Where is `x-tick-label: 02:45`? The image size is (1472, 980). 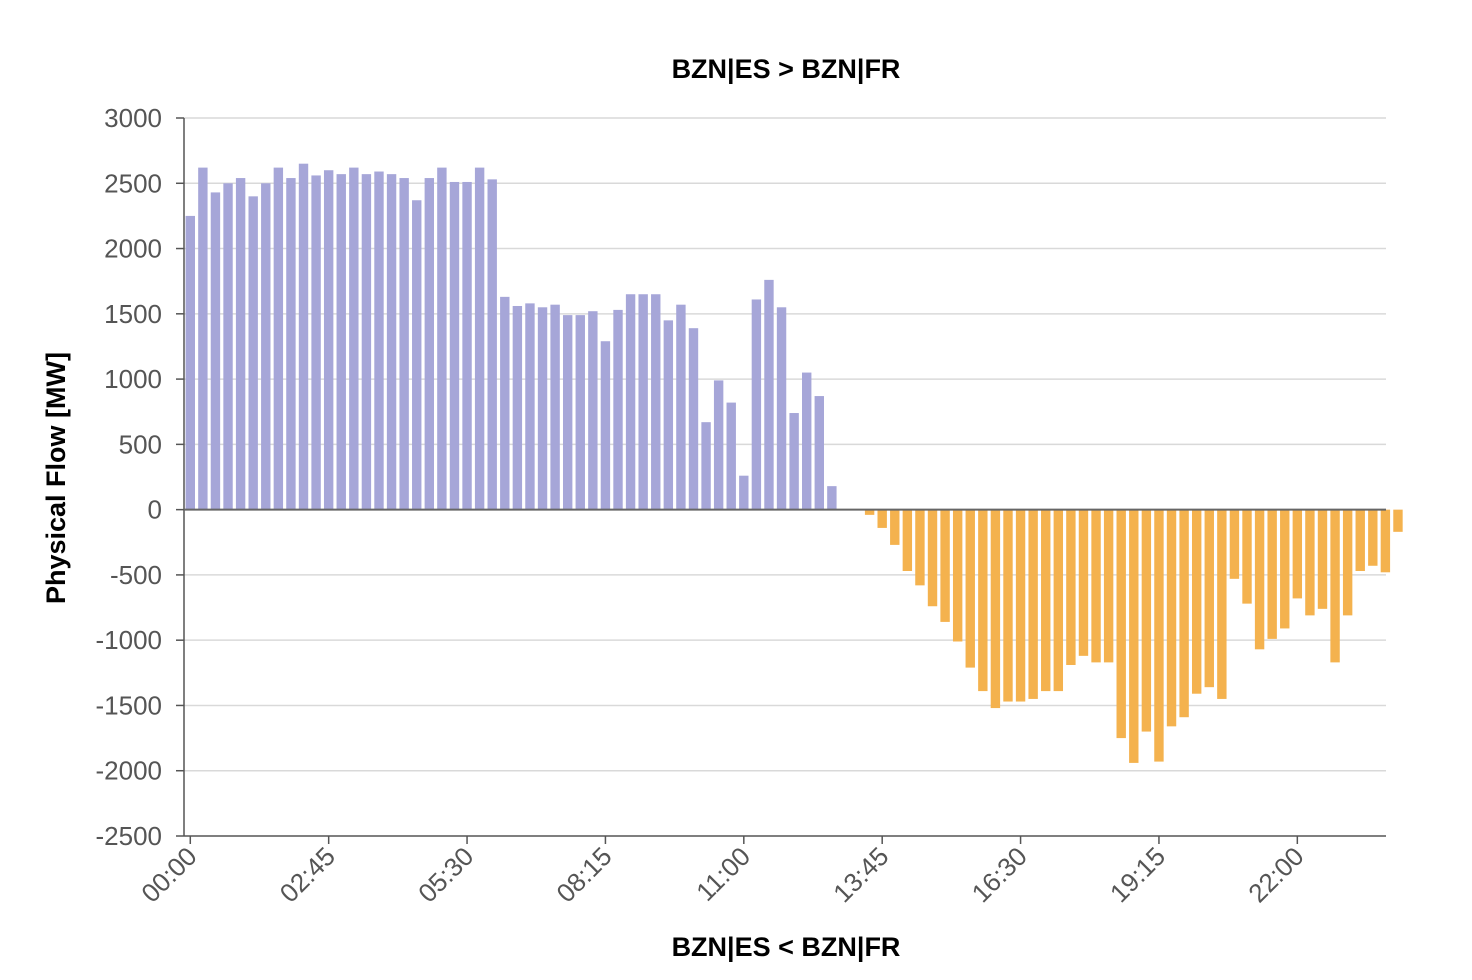 x-tick-label: 02:45 is located at coordinates (307, 874).